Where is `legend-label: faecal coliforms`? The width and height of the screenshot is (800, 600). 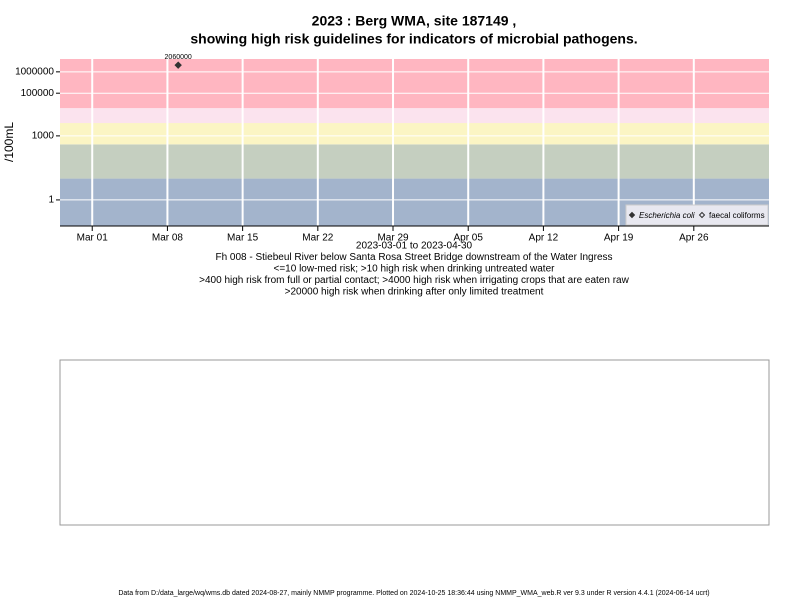
legend-label: faecal coliforms is located at coordinates (737, 215).